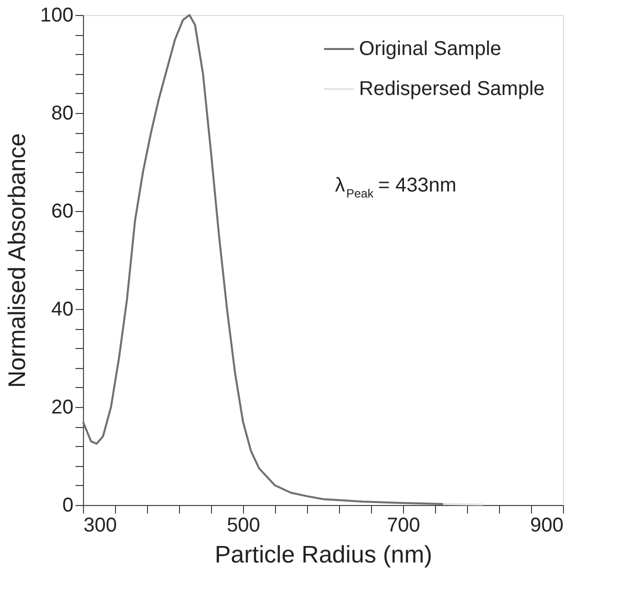  I want to click on y-tick-label: 40, so click(62, 309).